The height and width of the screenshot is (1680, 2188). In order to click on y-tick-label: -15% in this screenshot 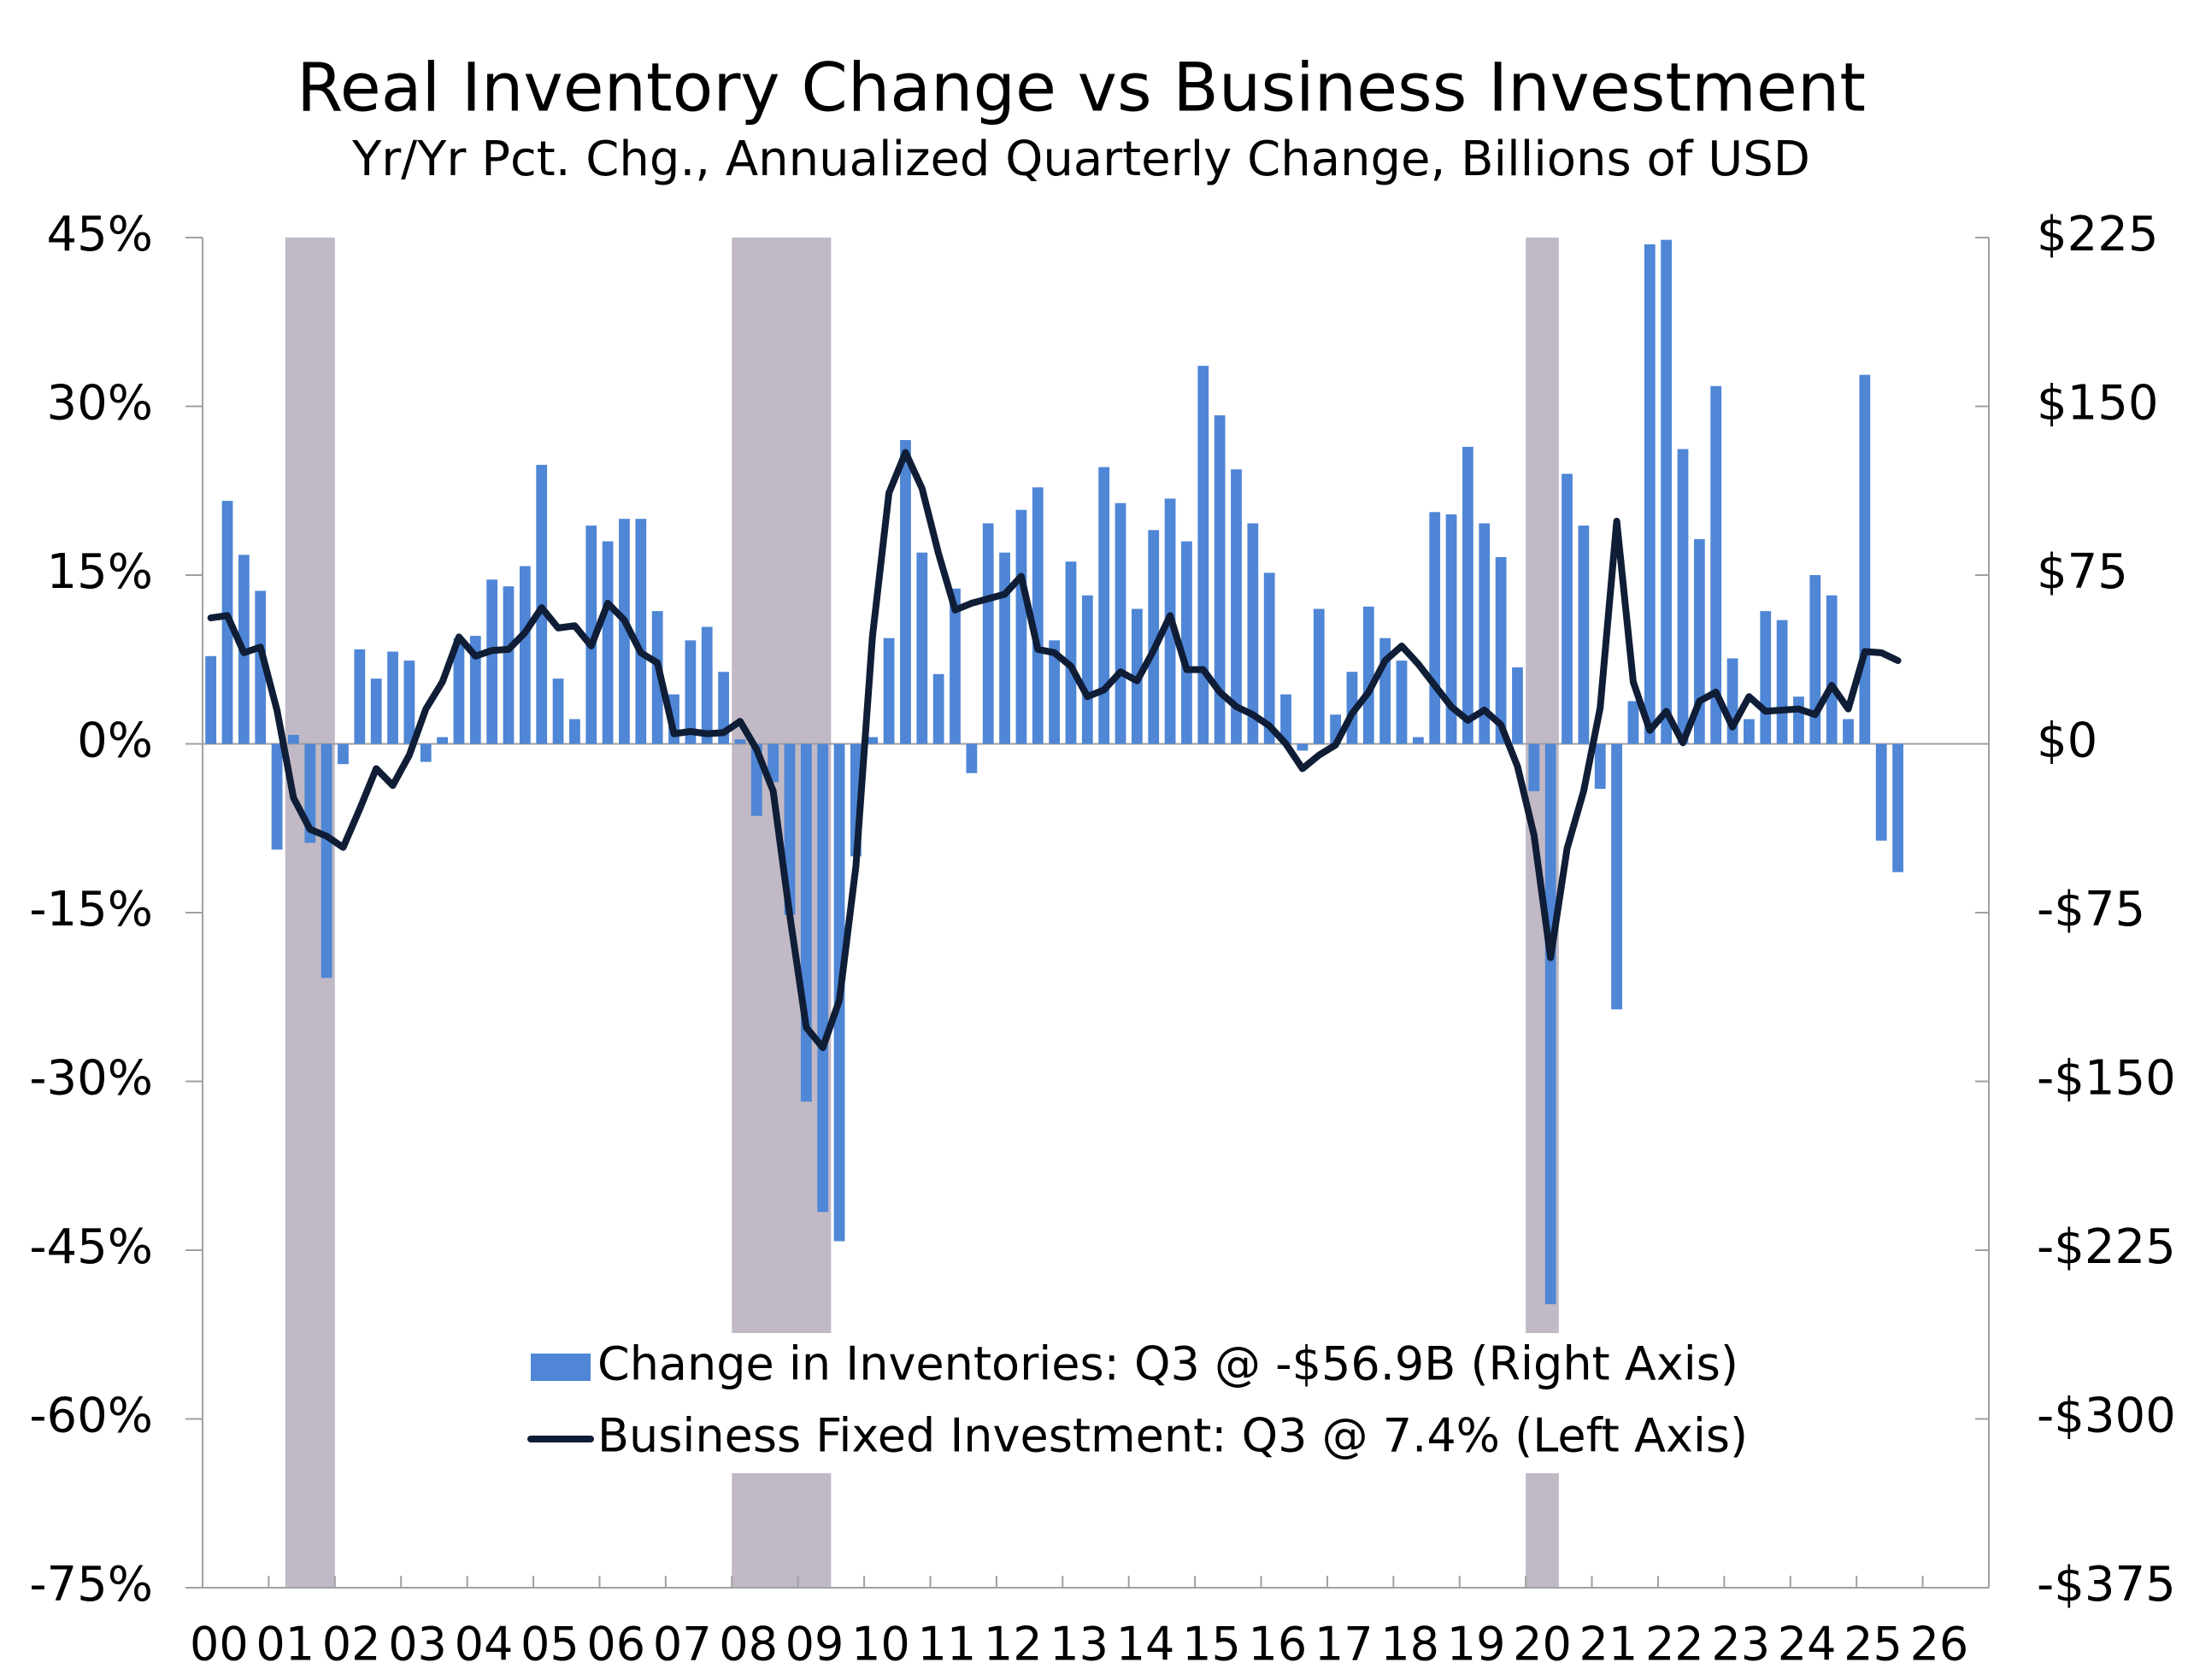, I will do `click(91, 909)`.